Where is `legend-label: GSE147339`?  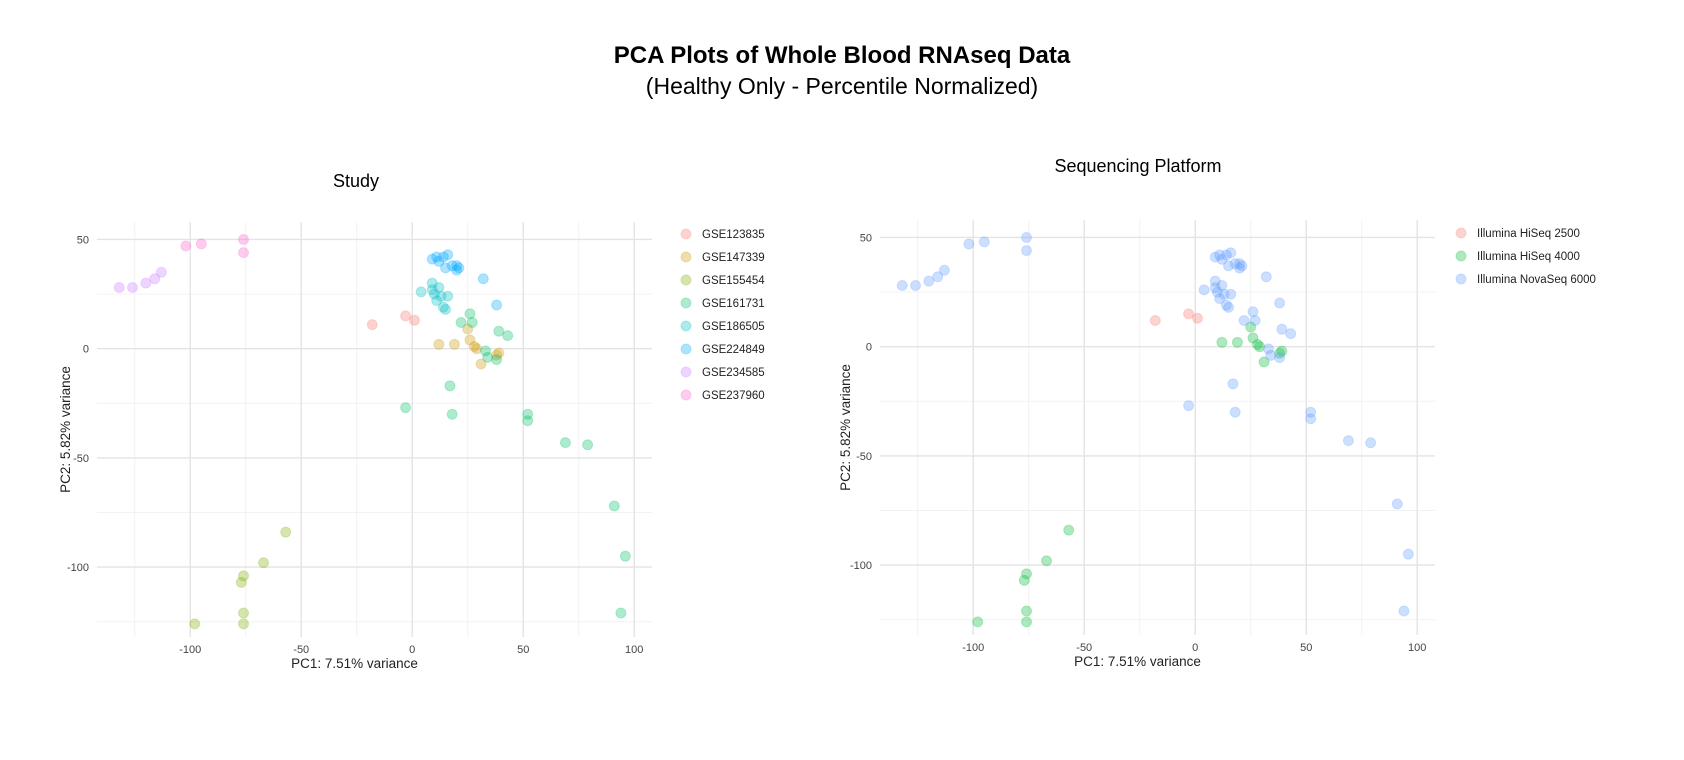 legend-label: GSE147339 is located at coordinates (733, 258).